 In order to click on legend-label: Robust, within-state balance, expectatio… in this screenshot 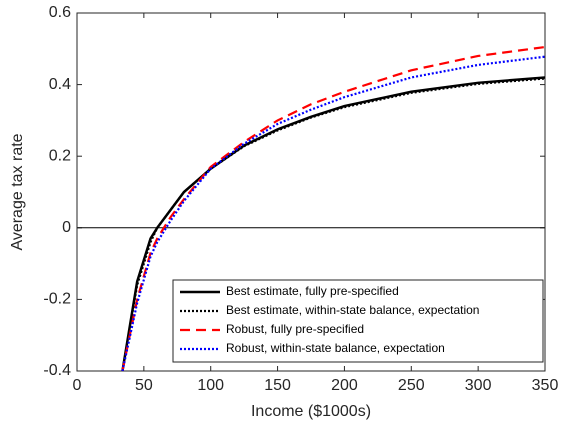, I will do `click(335, 348)`.